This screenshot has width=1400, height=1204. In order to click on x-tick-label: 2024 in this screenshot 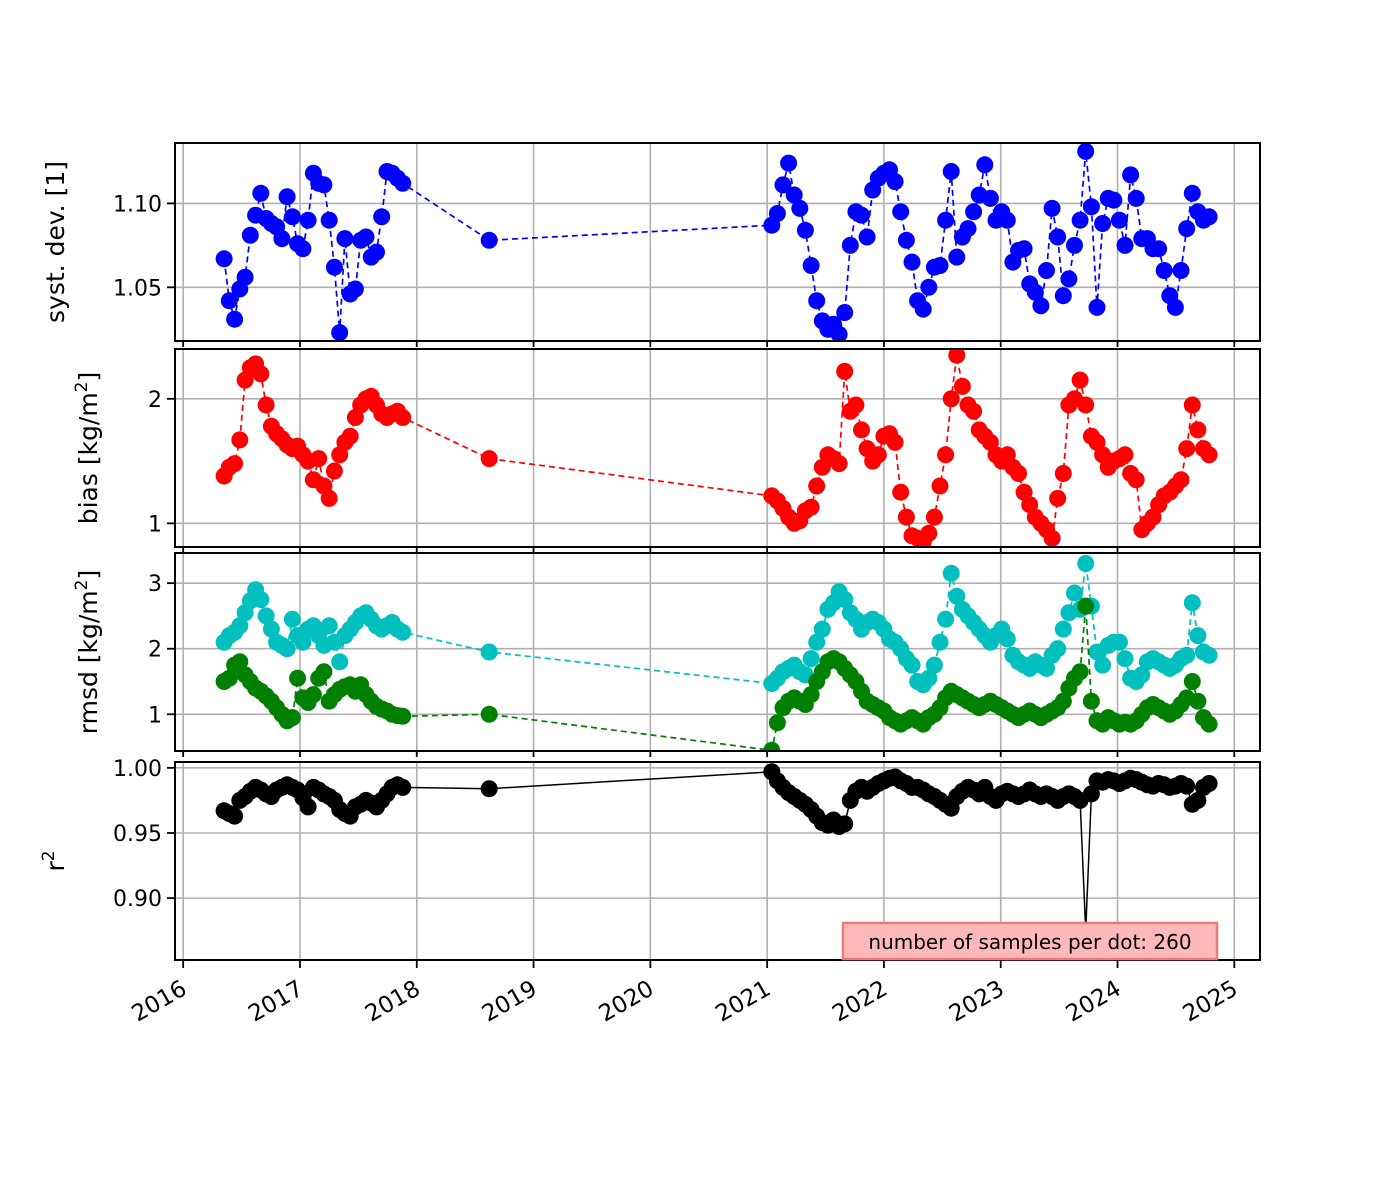, I will do `click(1094, 1002)`.